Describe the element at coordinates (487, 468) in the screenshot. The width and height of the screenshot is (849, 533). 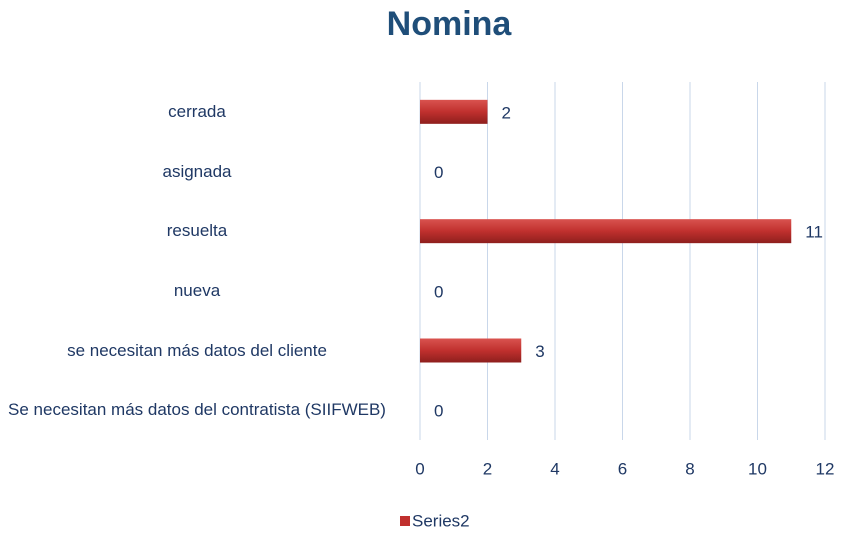
I see `x-tick-label: 2` at that location.